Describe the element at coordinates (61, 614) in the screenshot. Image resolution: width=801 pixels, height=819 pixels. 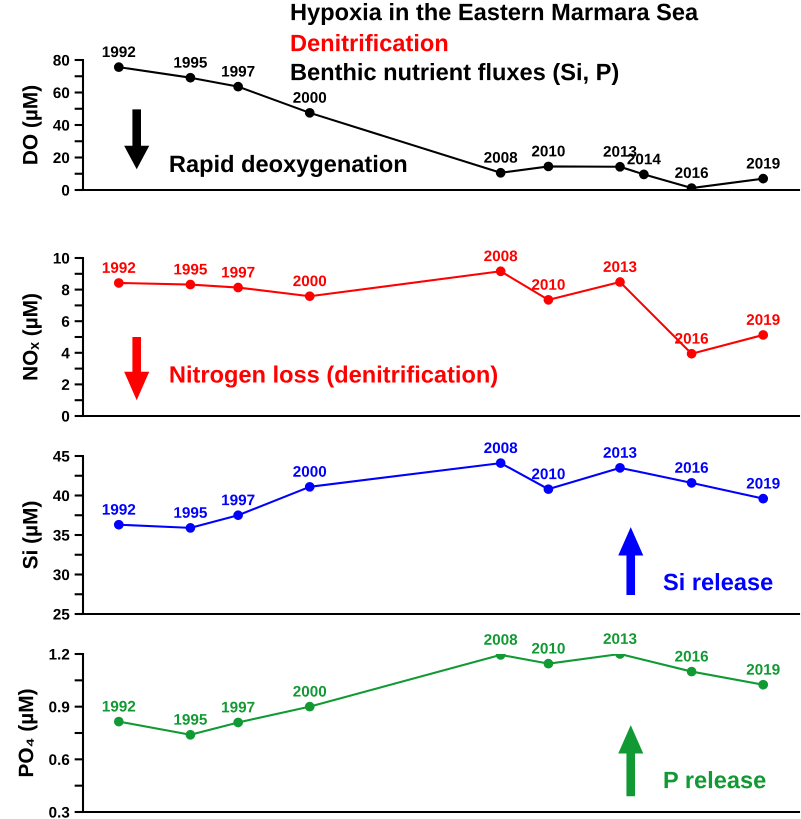
I see `y-tick-label: 25` at that location.